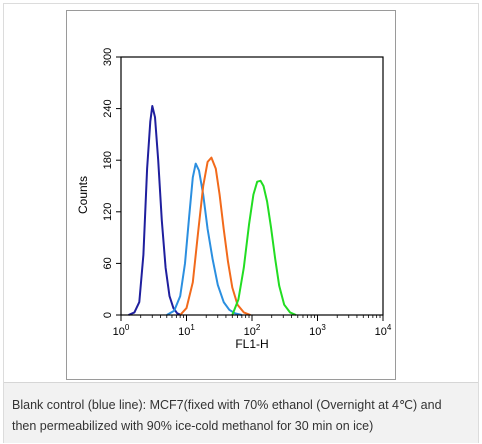 Image resolution: width=482 pixels, height=444 pixels. I want to click on y-tick-label: 120, so click(108, 212).